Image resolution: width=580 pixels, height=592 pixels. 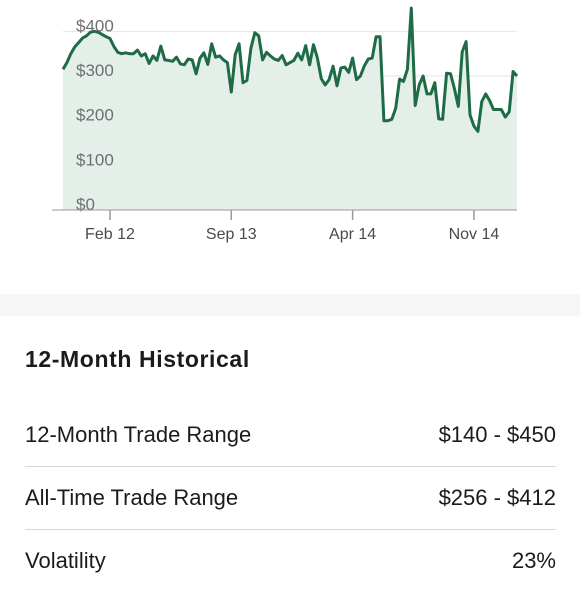 What do you see at coordinates (533, 560) in the screenshot?
I see `volatility-value: 23%` at bounding box center [533, 560].